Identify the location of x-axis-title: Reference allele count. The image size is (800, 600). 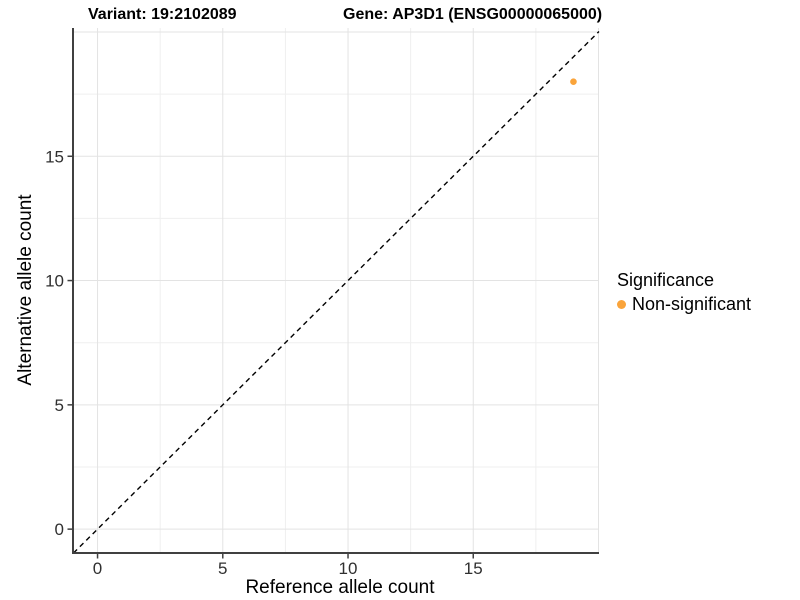
(340, 587).